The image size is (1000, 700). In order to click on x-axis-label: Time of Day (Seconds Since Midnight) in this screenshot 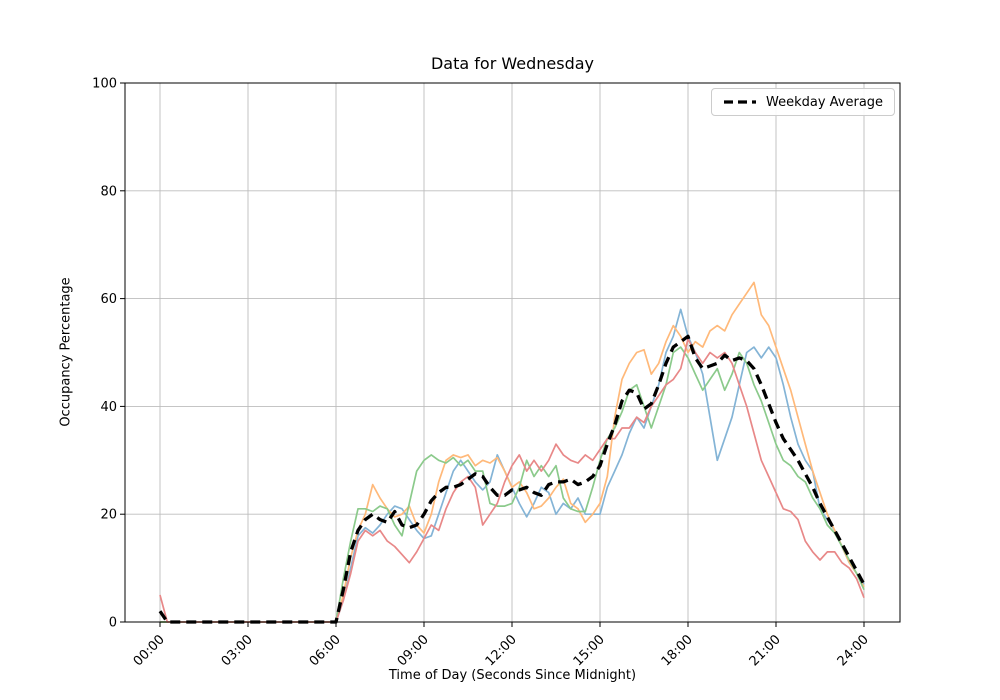, I will do `click(512, 675)`.